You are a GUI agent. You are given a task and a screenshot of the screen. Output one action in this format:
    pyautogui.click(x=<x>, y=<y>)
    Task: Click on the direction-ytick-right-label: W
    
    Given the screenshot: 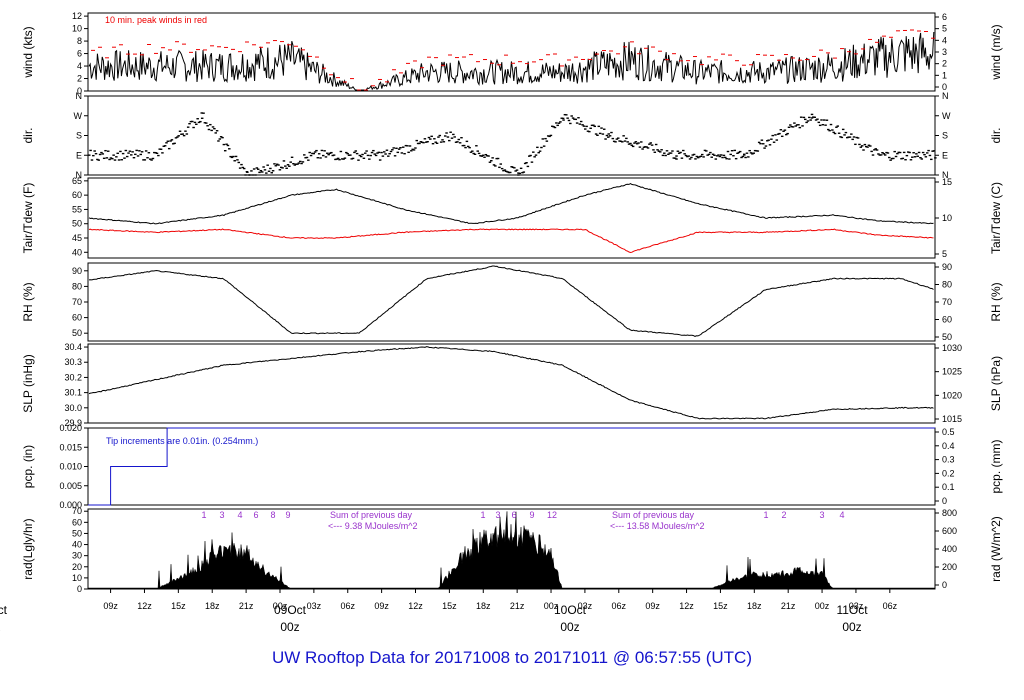 What is the action you would take?
    pyautogui.click(x=946, y=116)
    